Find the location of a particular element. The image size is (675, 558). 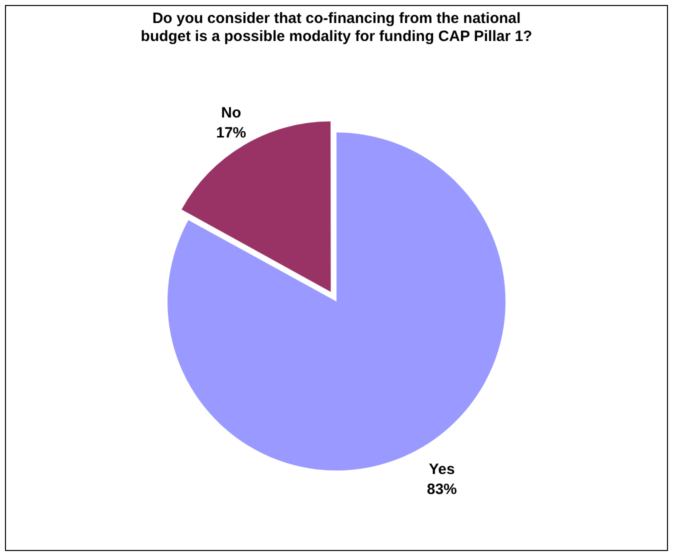

slice-label: No is located at coordinates (231, 113).